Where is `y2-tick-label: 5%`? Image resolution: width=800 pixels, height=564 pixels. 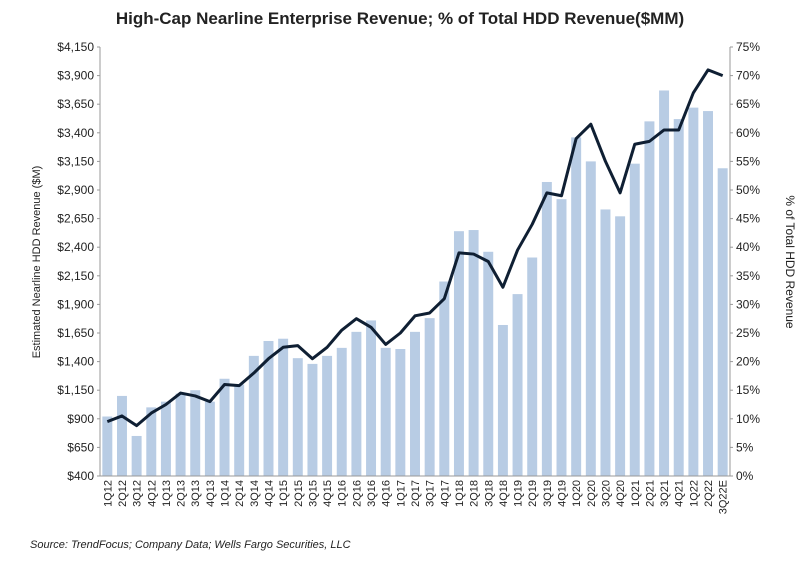 y2-tick-label: 5% is located at coordinates (745, 447).